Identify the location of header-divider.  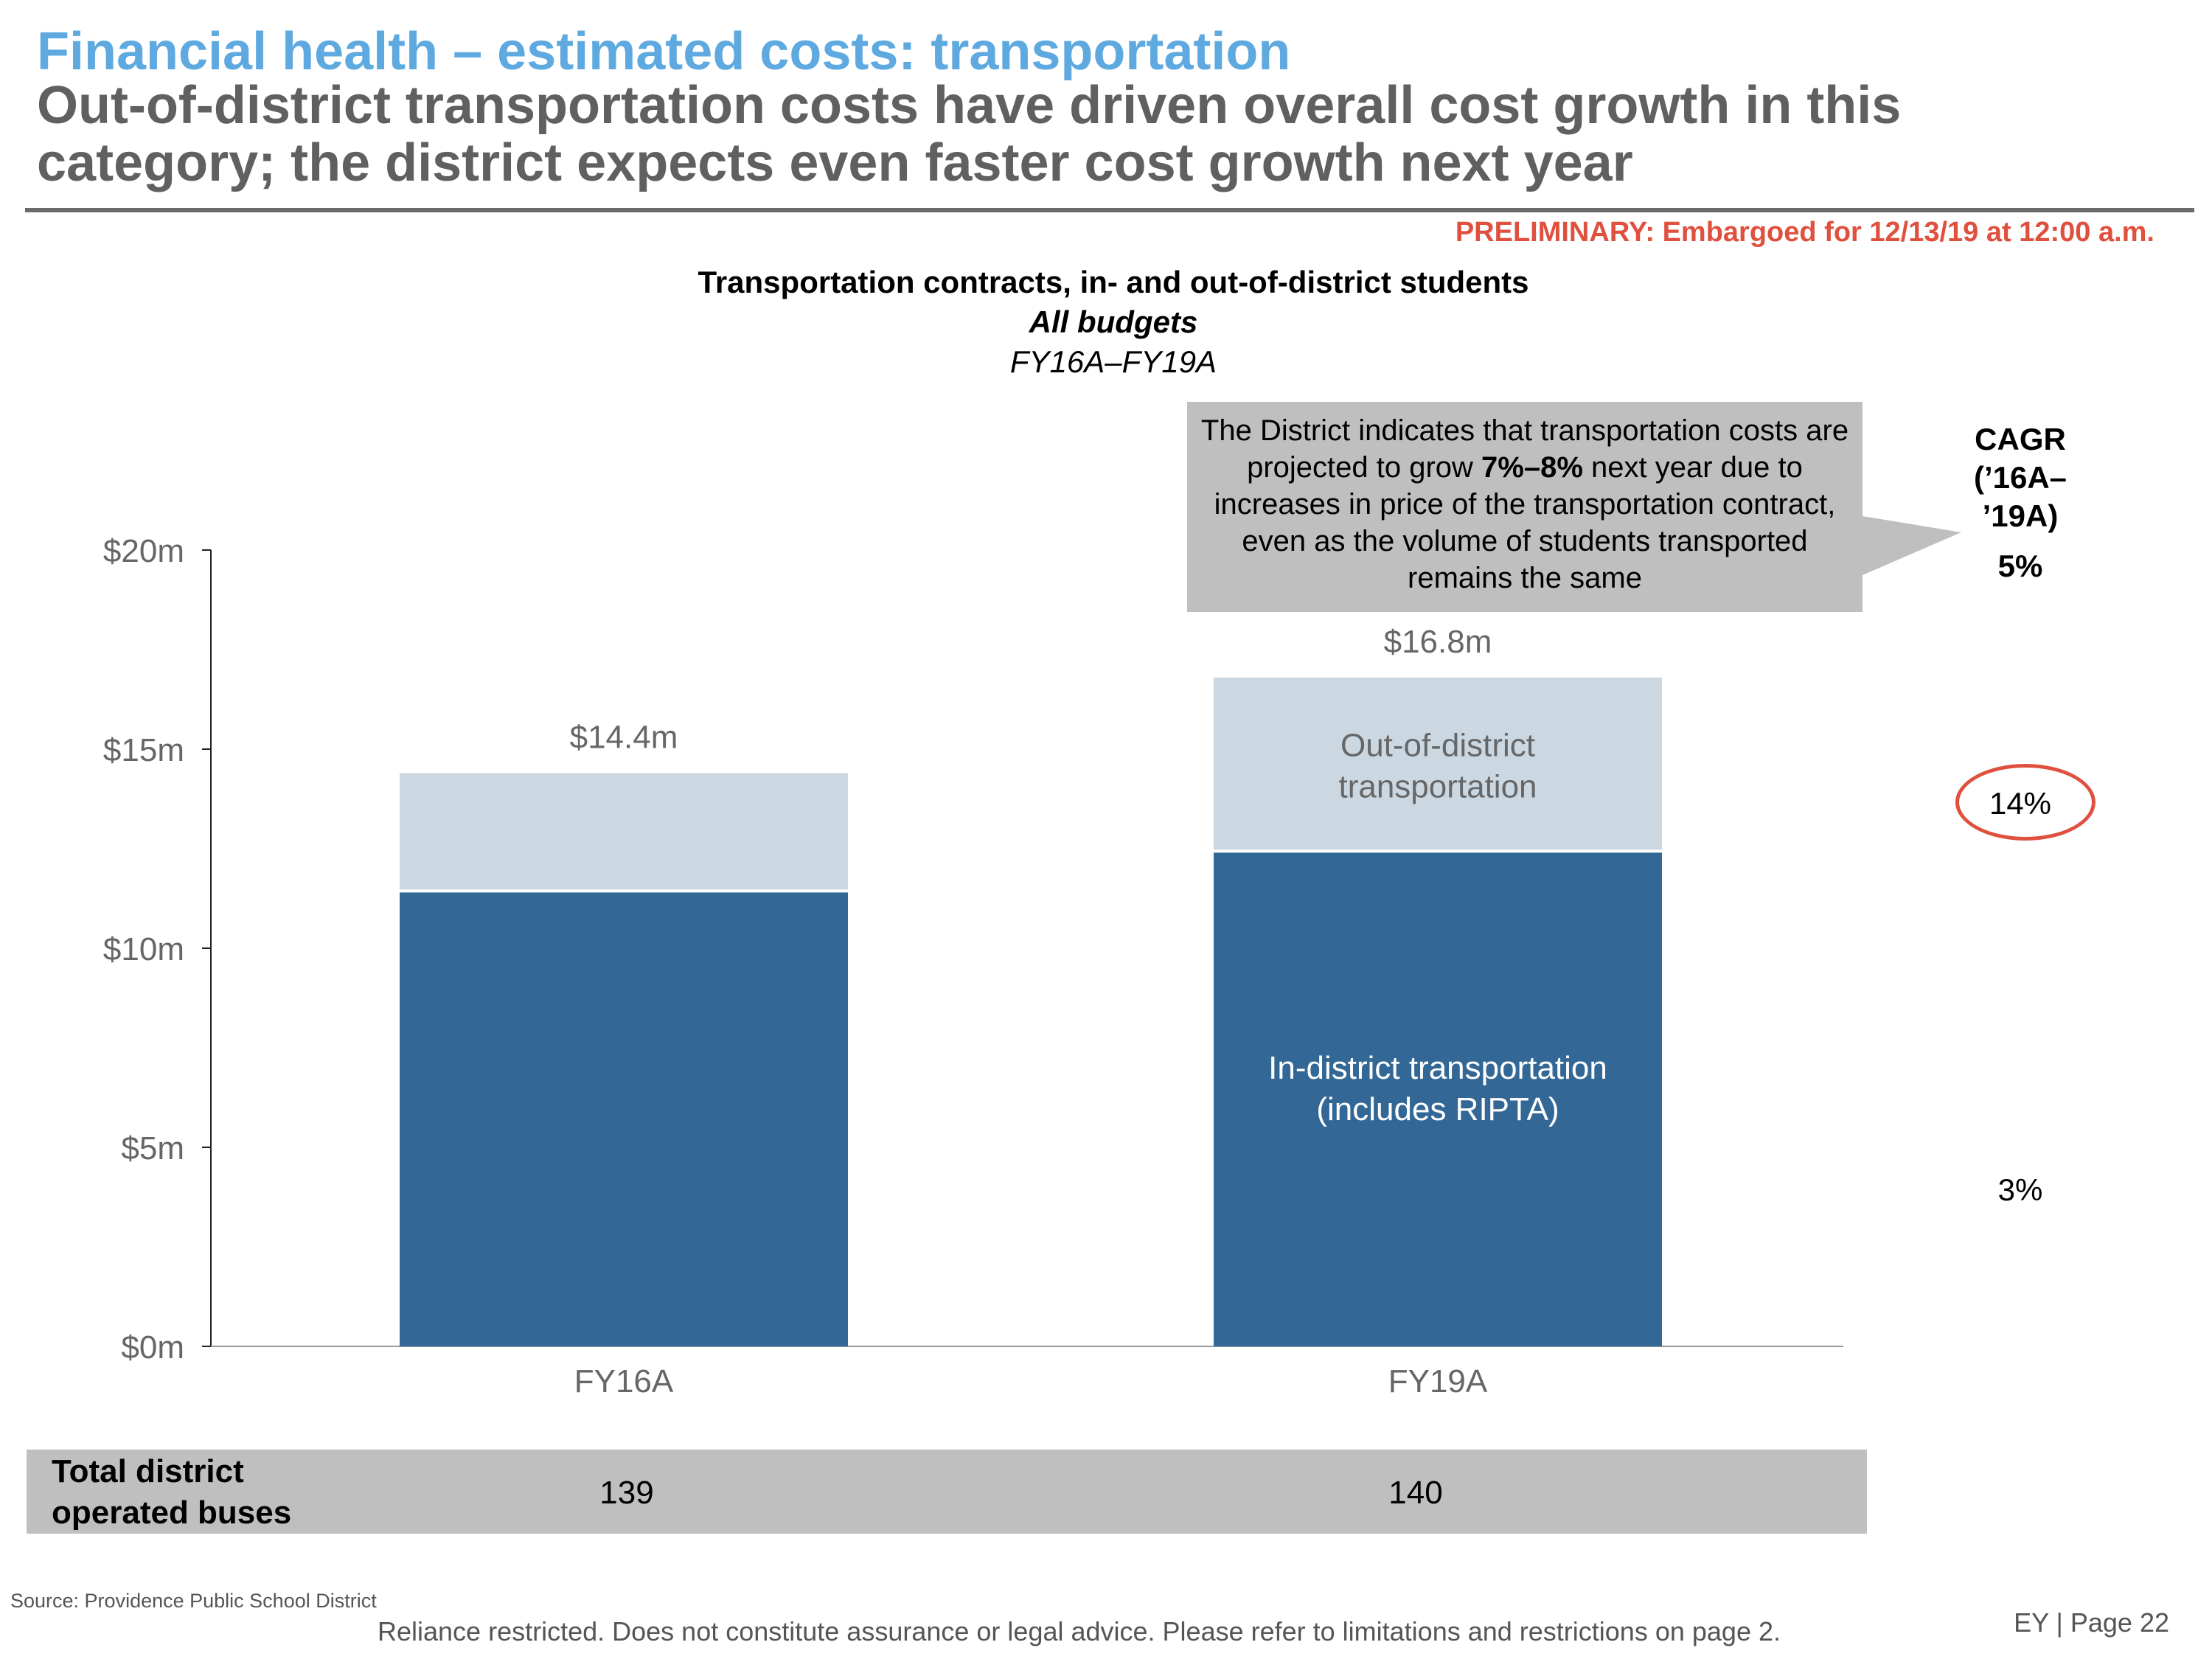
(1109, 210).